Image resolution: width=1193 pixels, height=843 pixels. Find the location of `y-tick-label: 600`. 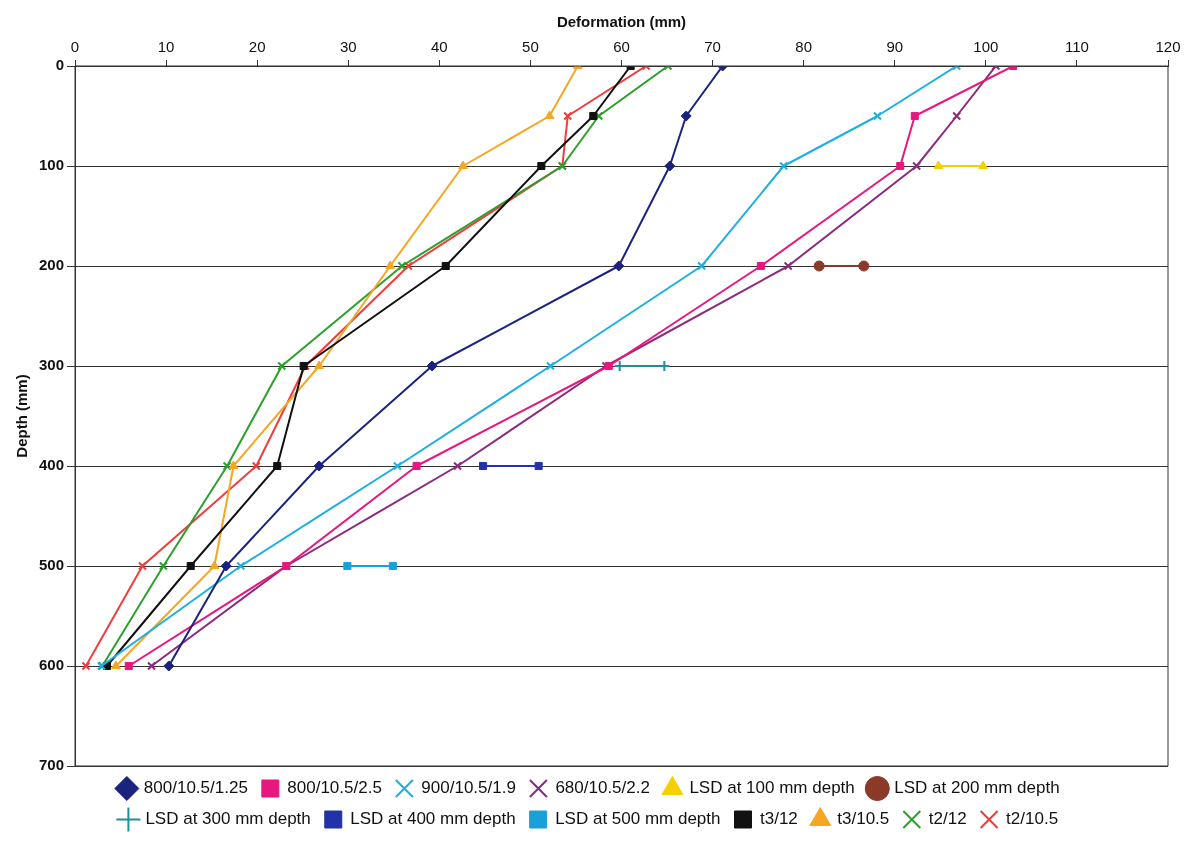

y-tick-label: 600 is located at coordinates (52, 665).